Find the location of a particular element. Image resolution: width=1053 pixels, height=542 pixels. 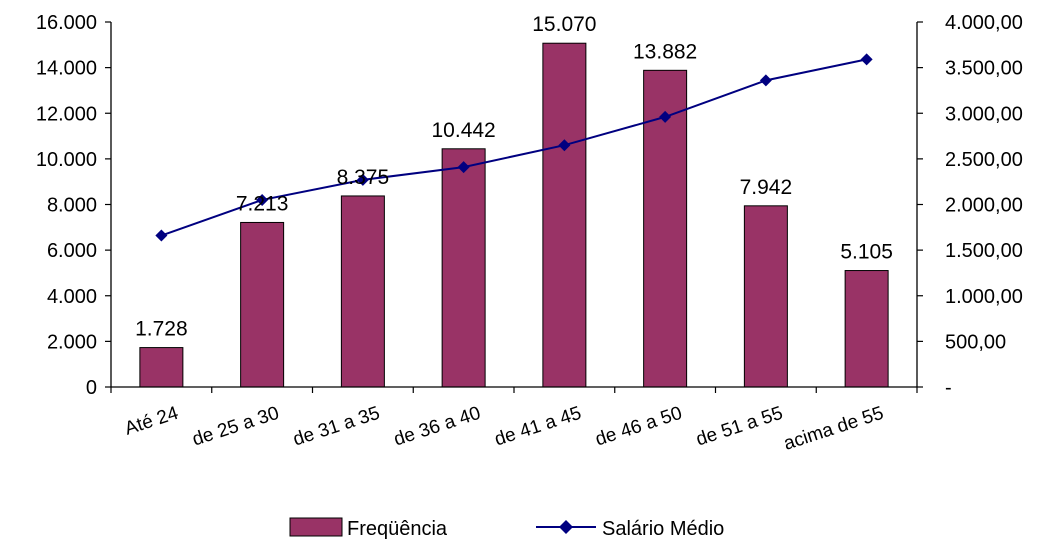

bar-data-label: 15.070 is located at coordinates (564, 24).